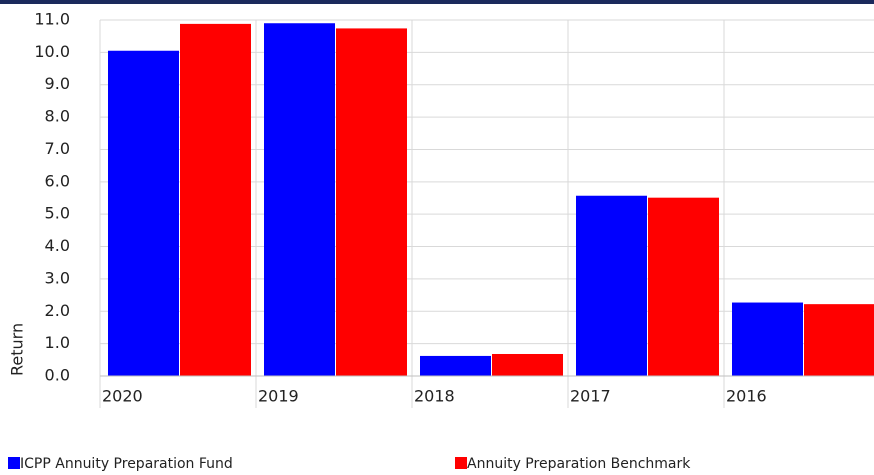 The width and height of the screenshot is (874, 475). I want to click on y-tick-label: 11.0, so click(52, 19).